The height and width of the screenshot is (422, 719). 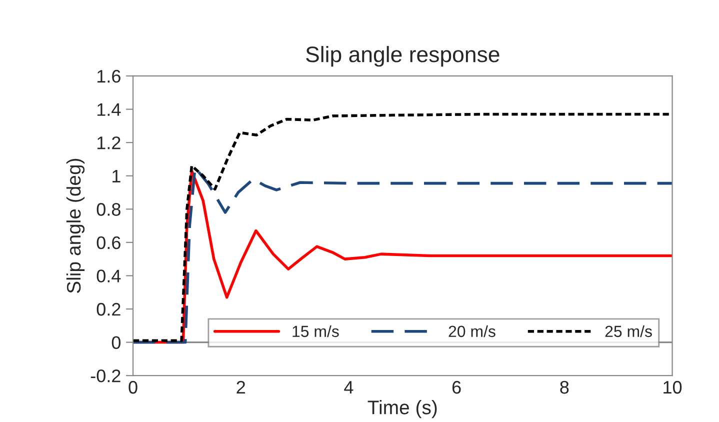 What do you see at coordinates (116, 176) in the screenshot?
I see `y-tick-label: 1` at bounding box center [116, 176].